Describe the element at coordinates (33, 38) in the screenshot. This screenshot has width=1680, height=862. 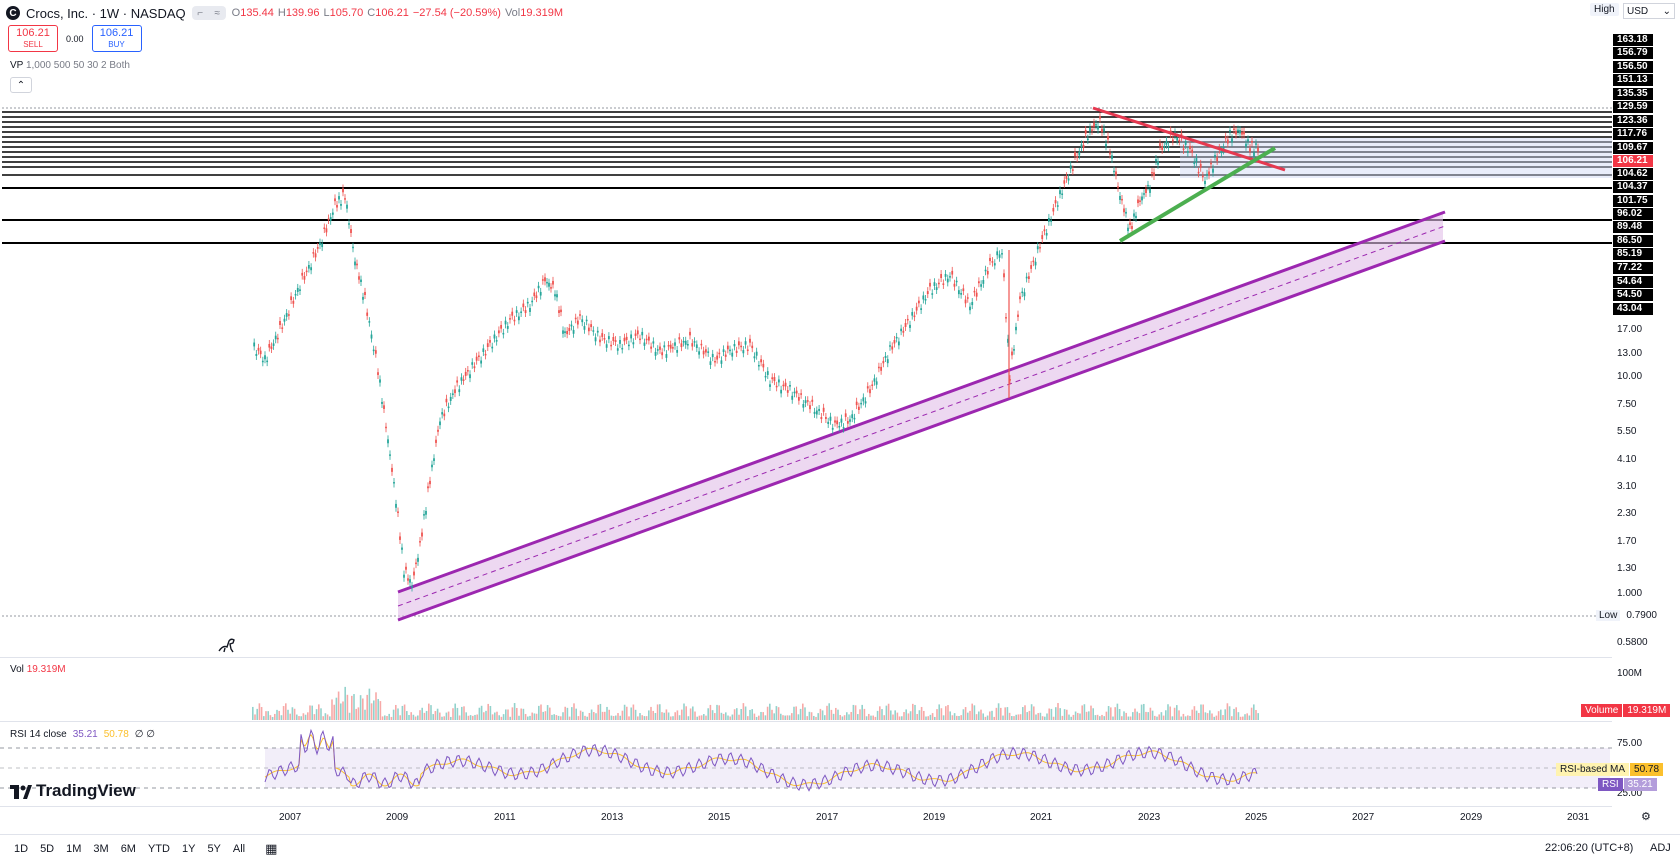
I see `sell-button: 106.21 SELL` at that location.